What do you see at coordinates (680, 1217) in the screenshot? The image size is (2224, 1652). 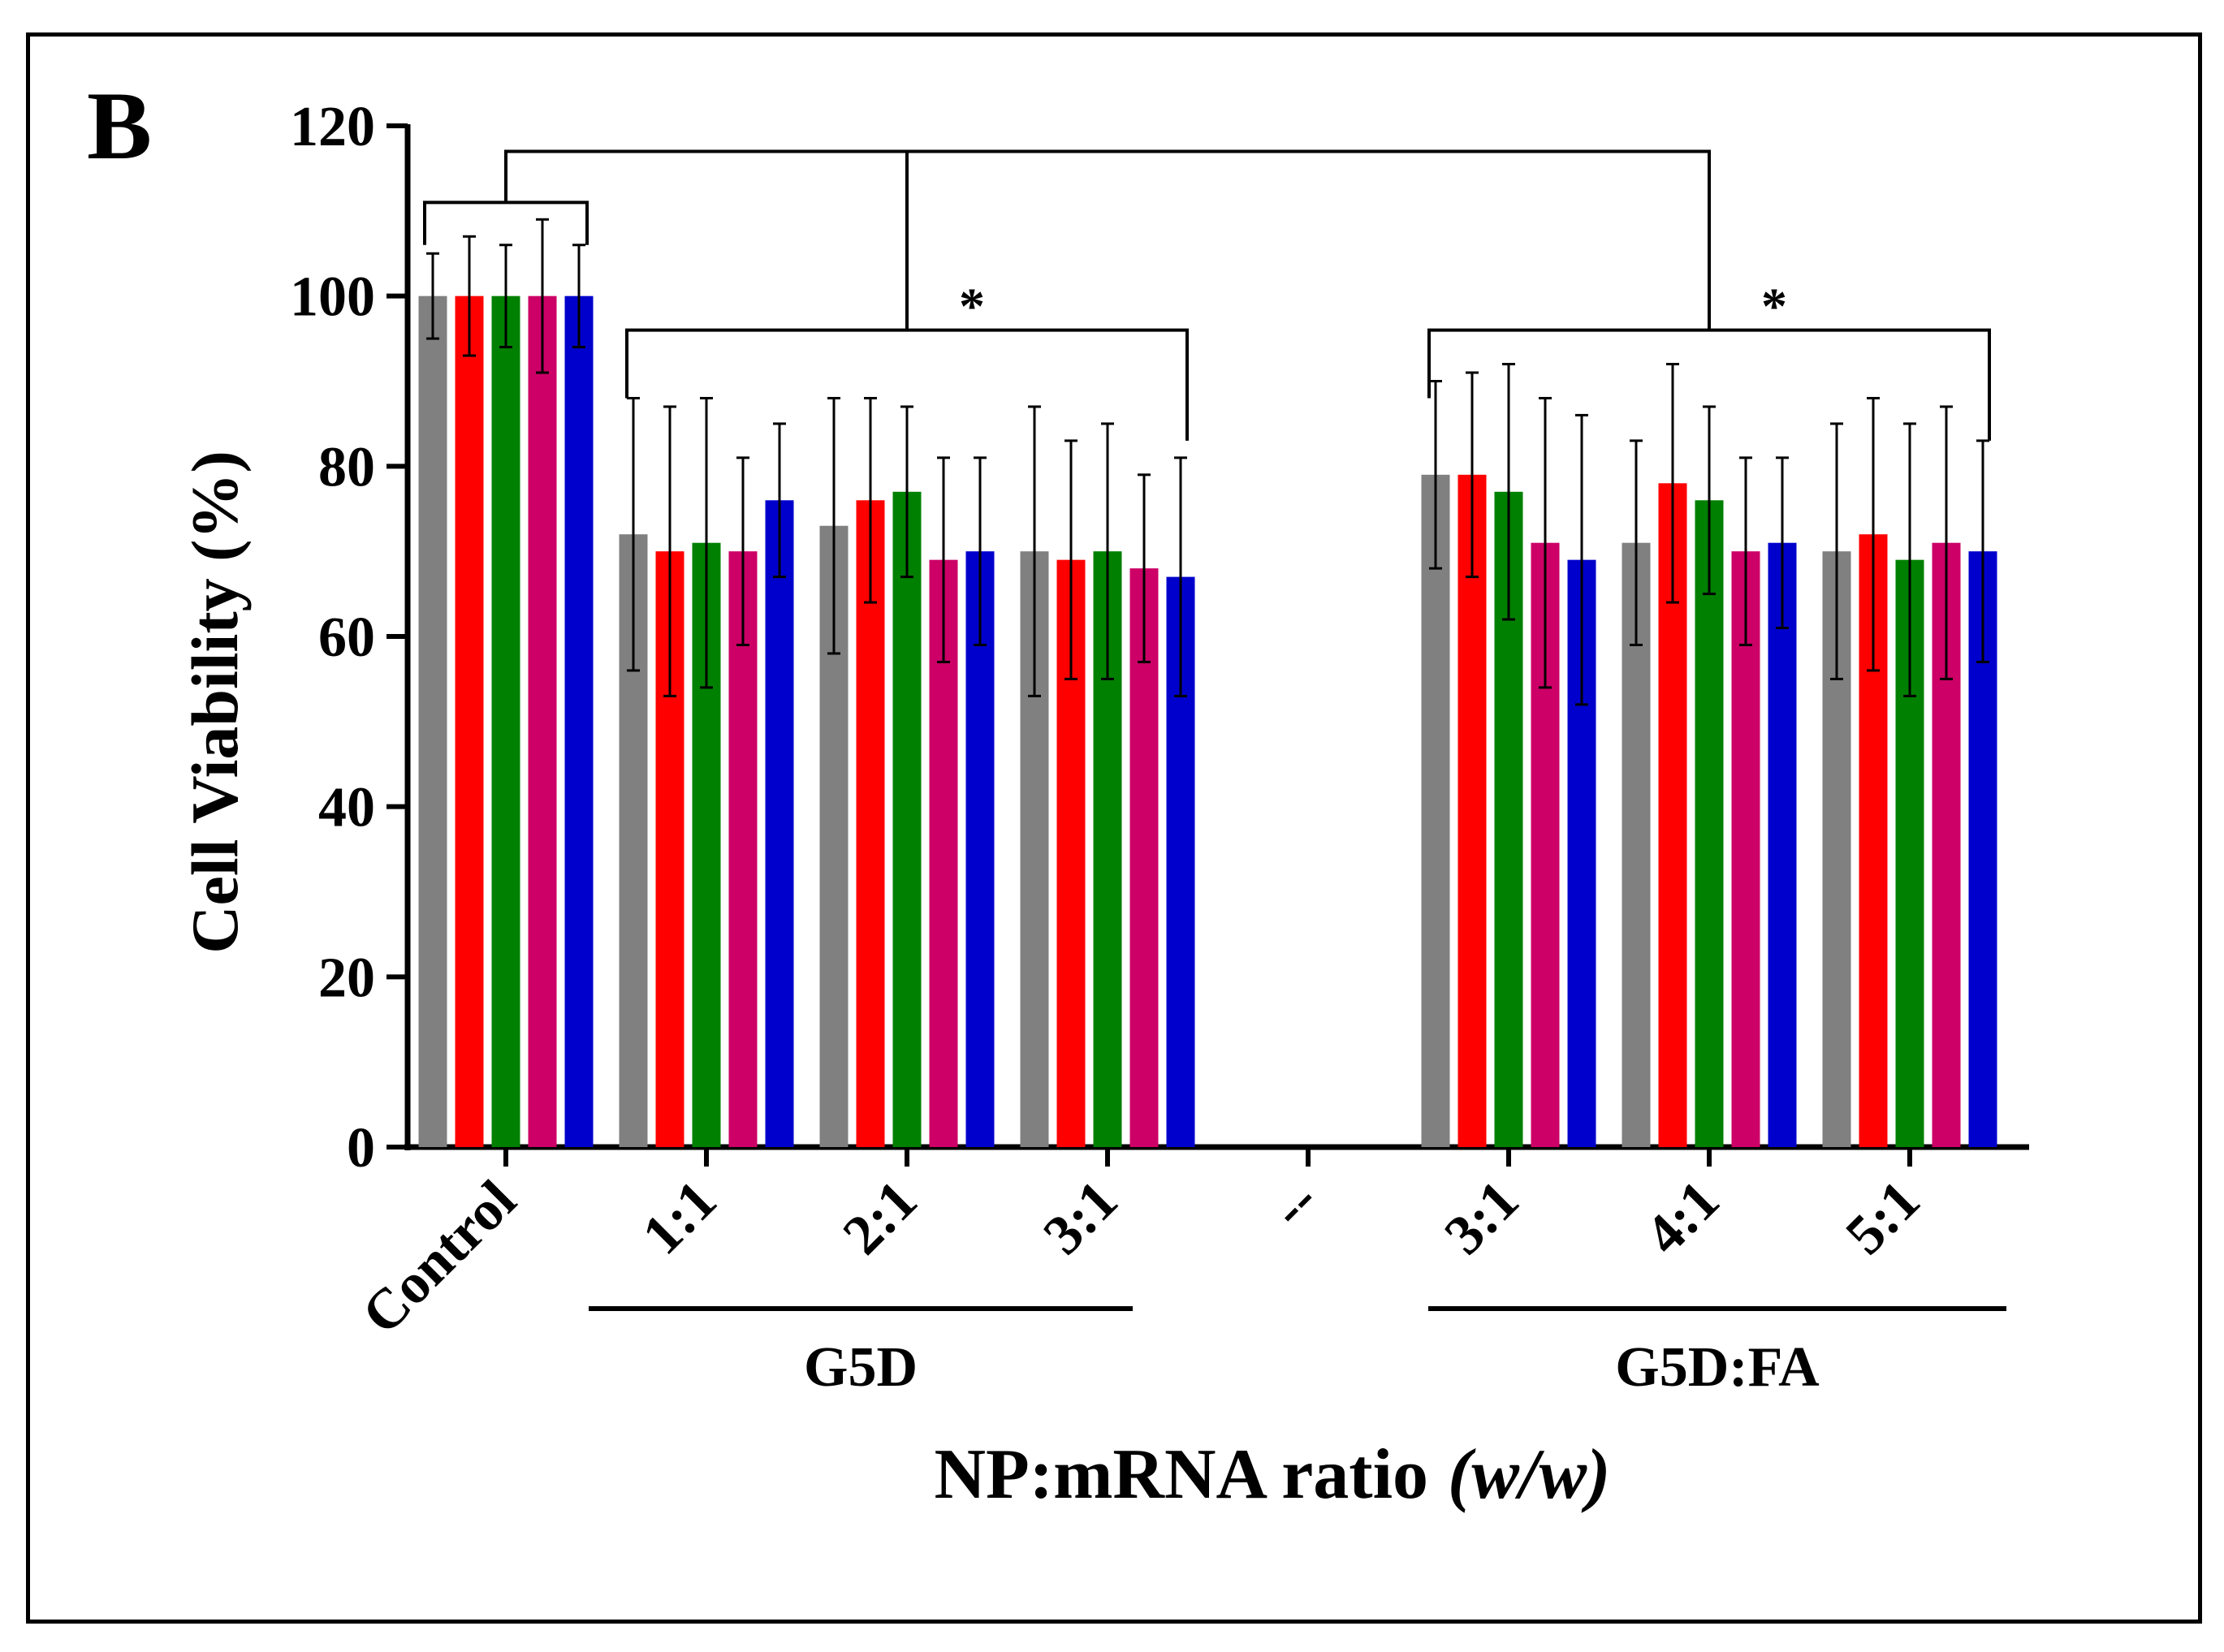 I see `category-label: 1:1` at bounding box center [680, 1217].